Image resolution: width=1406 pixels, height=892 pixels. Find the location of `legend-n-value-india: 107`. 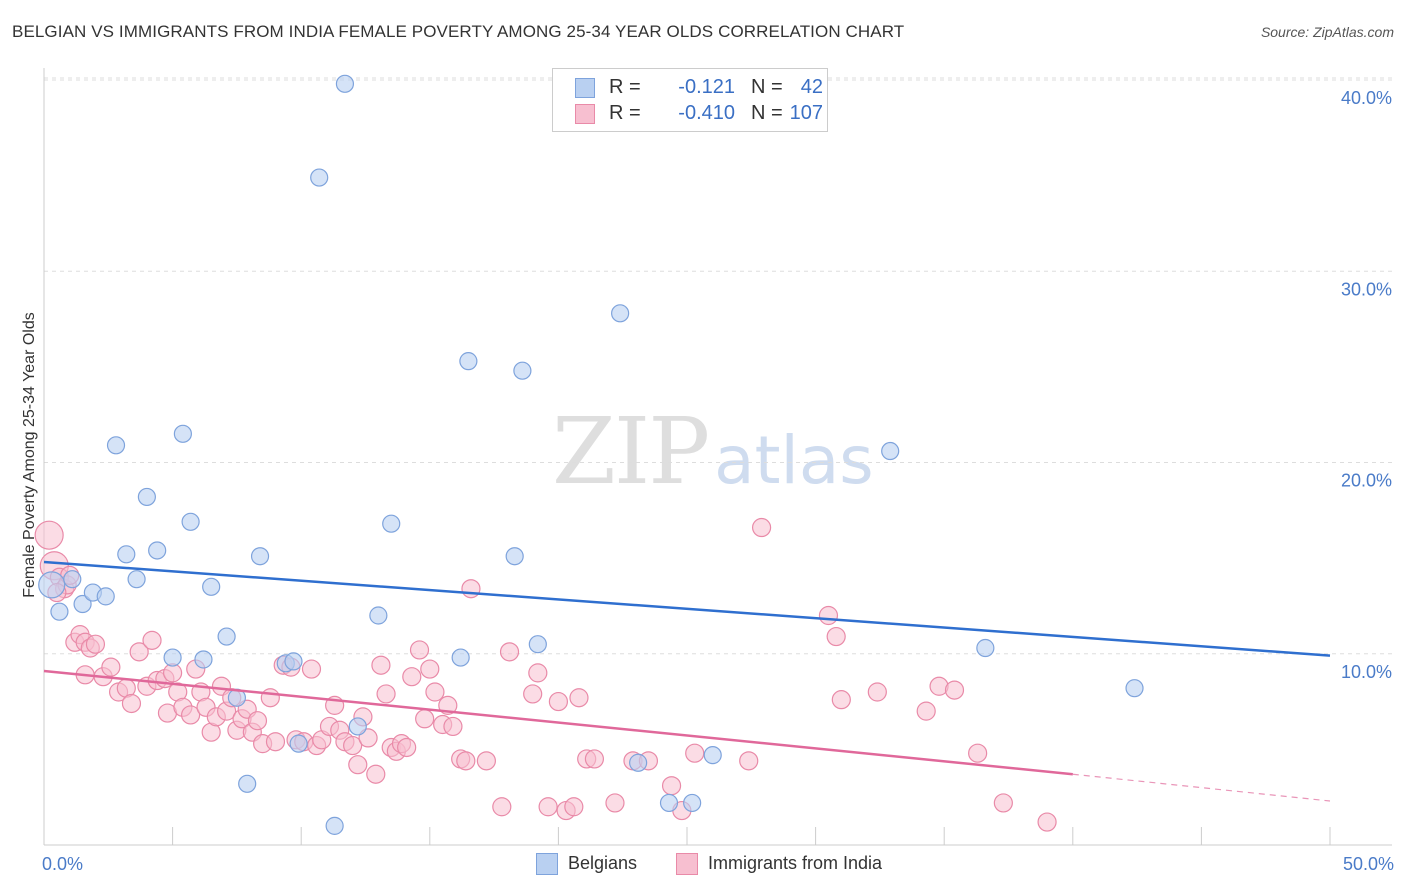

legend-n-value-india: 107 is located at coordinates (806, 113).